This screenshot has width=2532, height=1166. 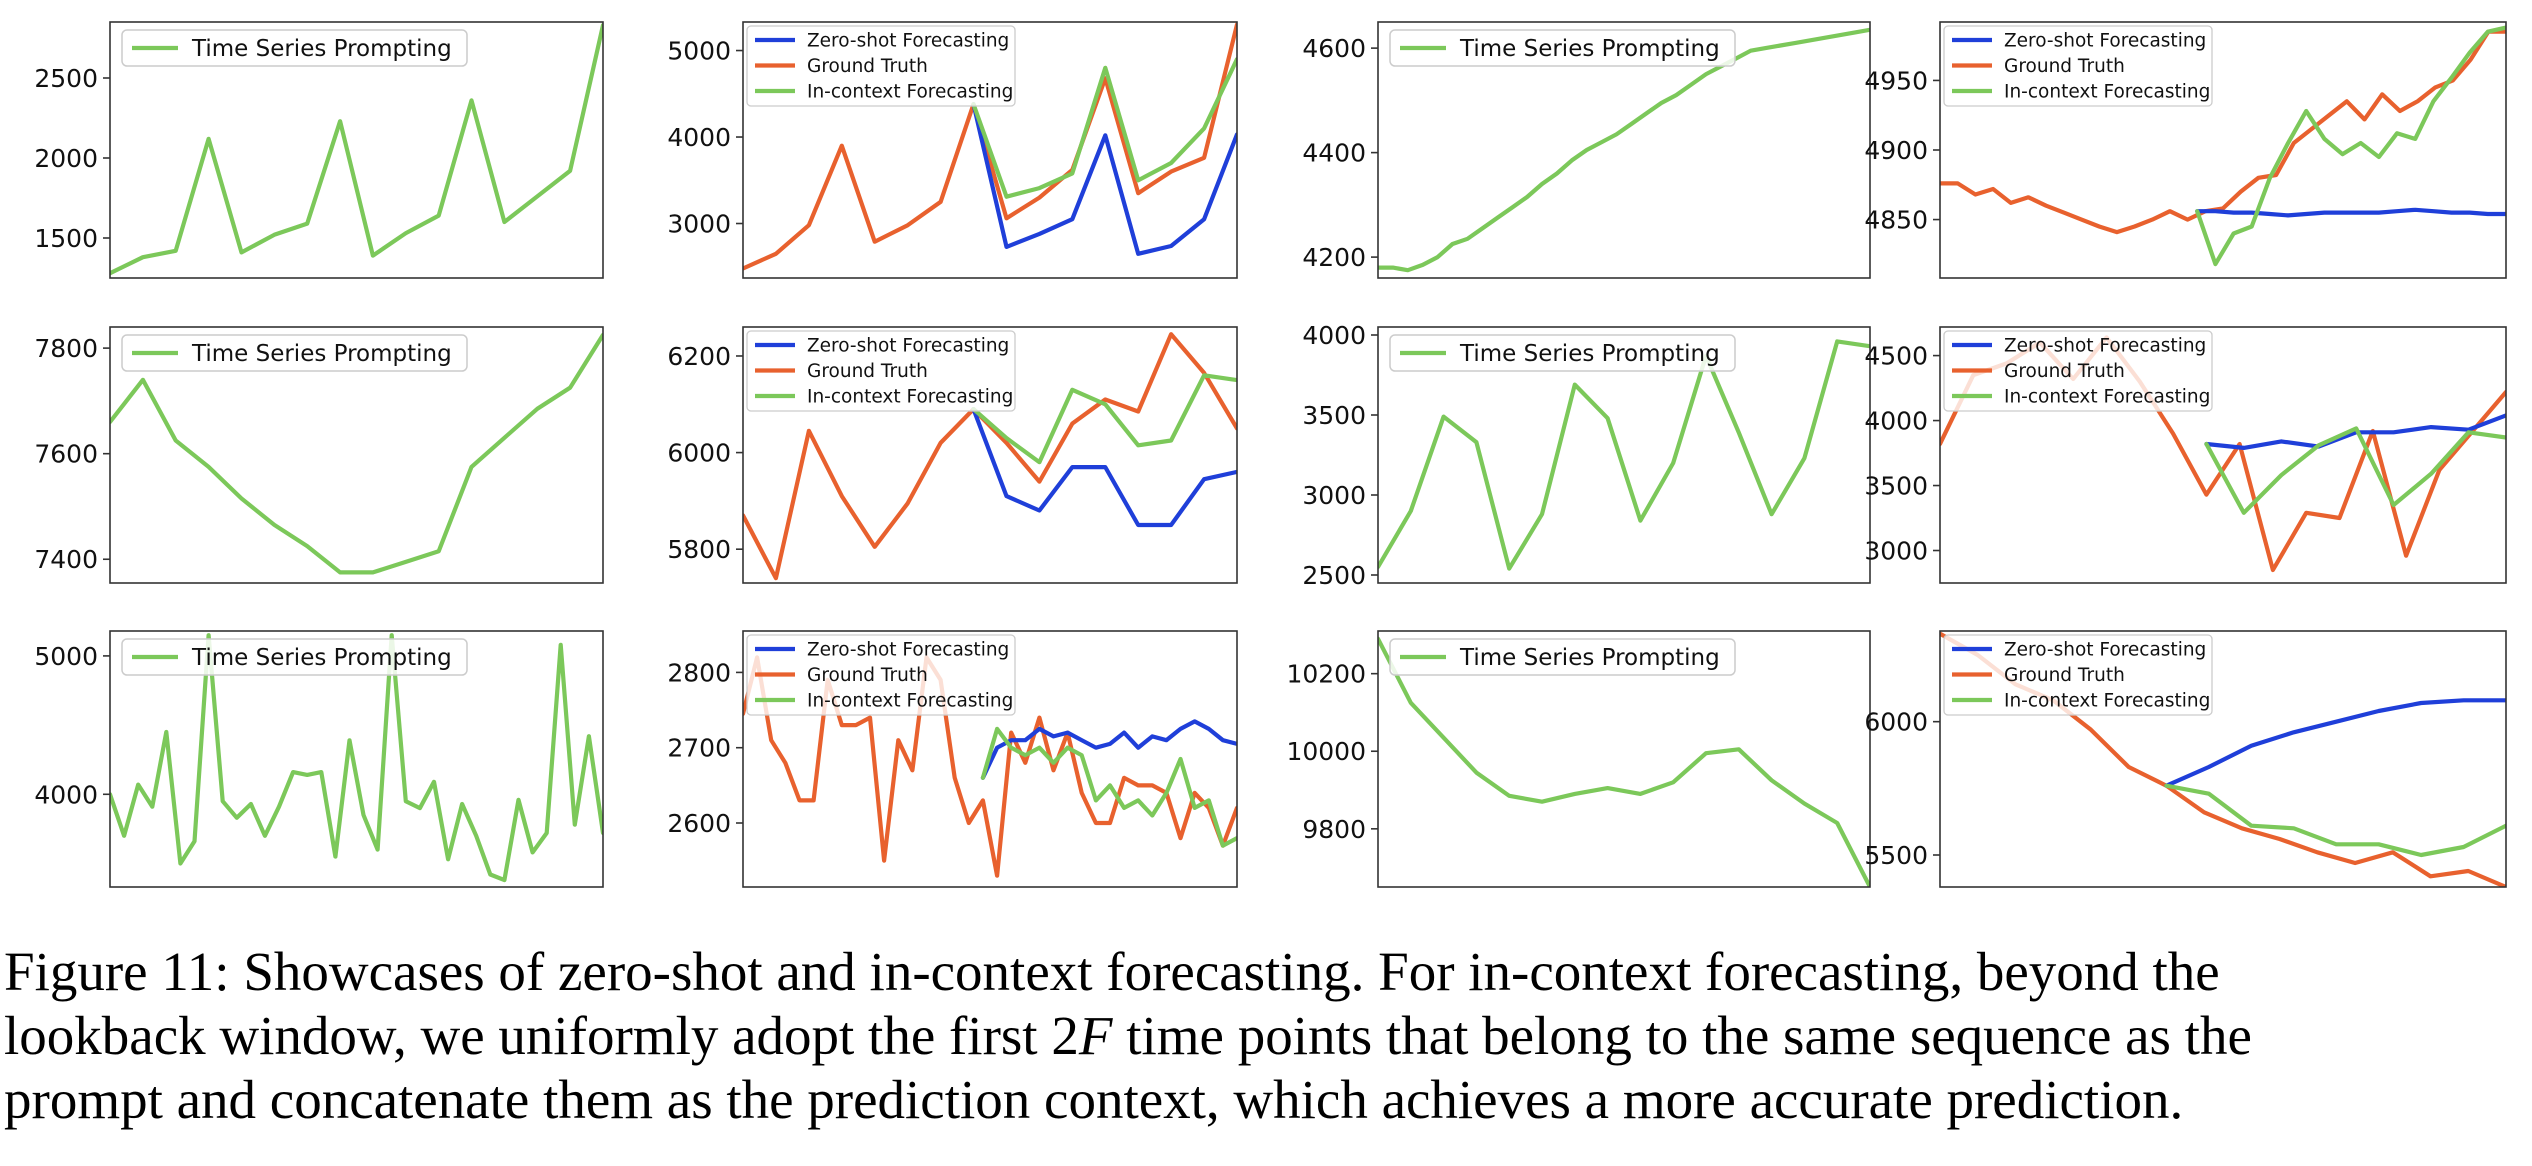 I want to click on subplot-r3c3: 9800 10000 10200 Time Series Prompting, so click(x=1578, y=759).